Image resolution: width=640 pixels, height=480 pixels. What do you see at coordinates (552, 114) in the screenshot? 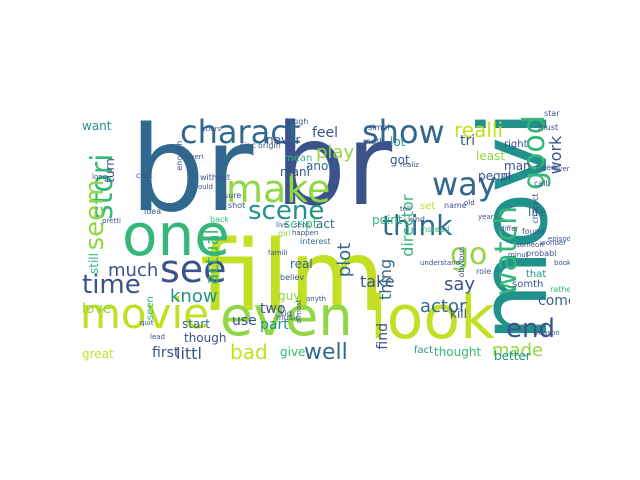
I see `word: star` at bounding box center [552, 114].